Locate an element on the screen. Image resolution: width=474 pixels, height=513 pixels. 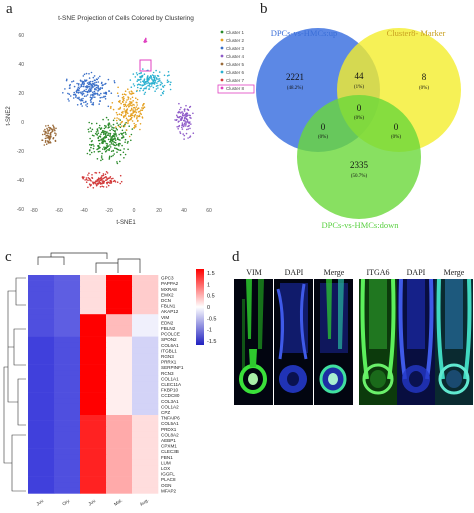
gene-label: VIM is located at coordinates (165, 317).